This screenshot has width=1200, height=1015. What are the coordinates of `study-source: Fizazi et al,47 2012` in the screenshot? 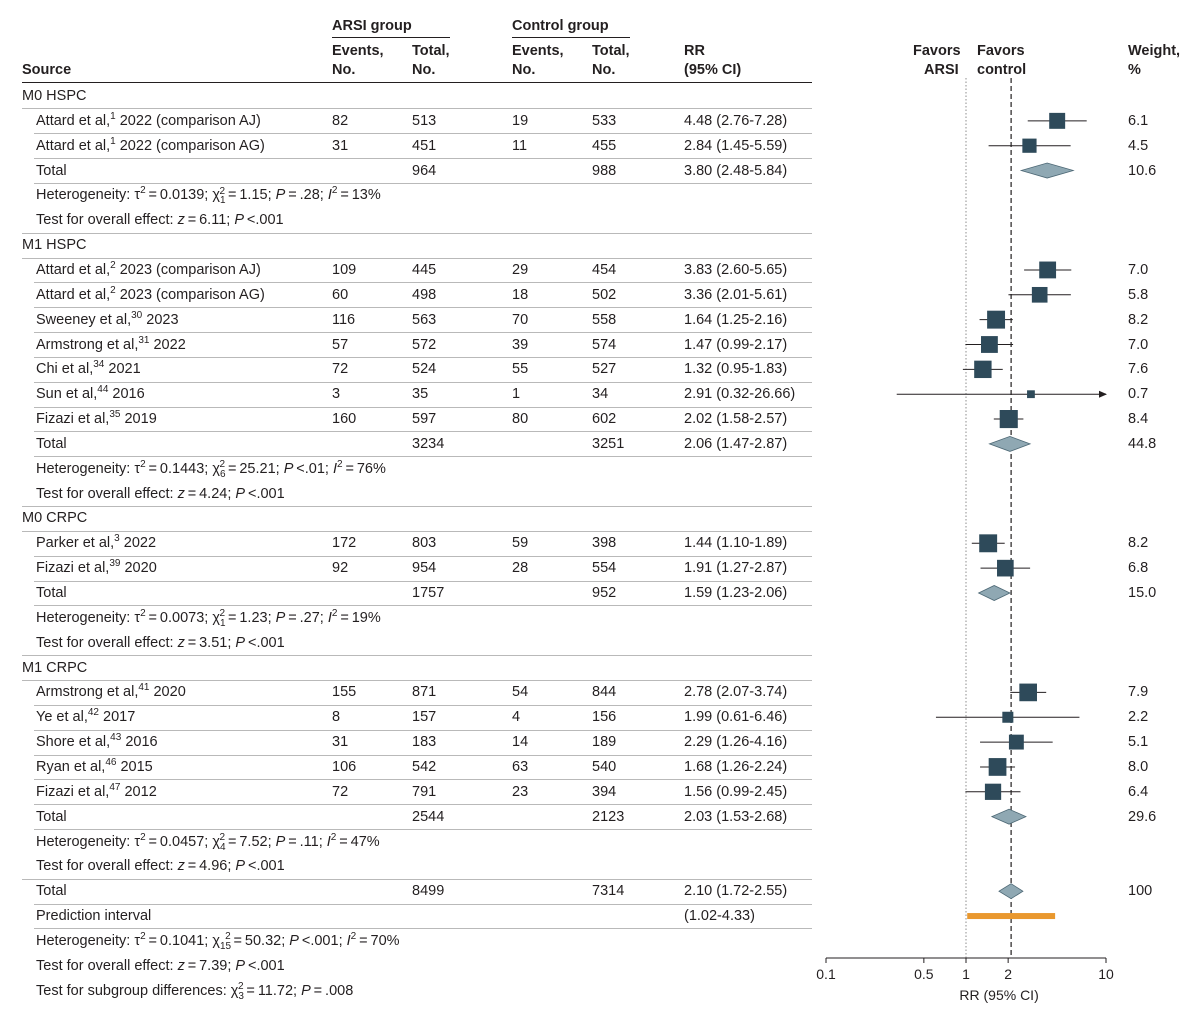 It's located at (96, 791).